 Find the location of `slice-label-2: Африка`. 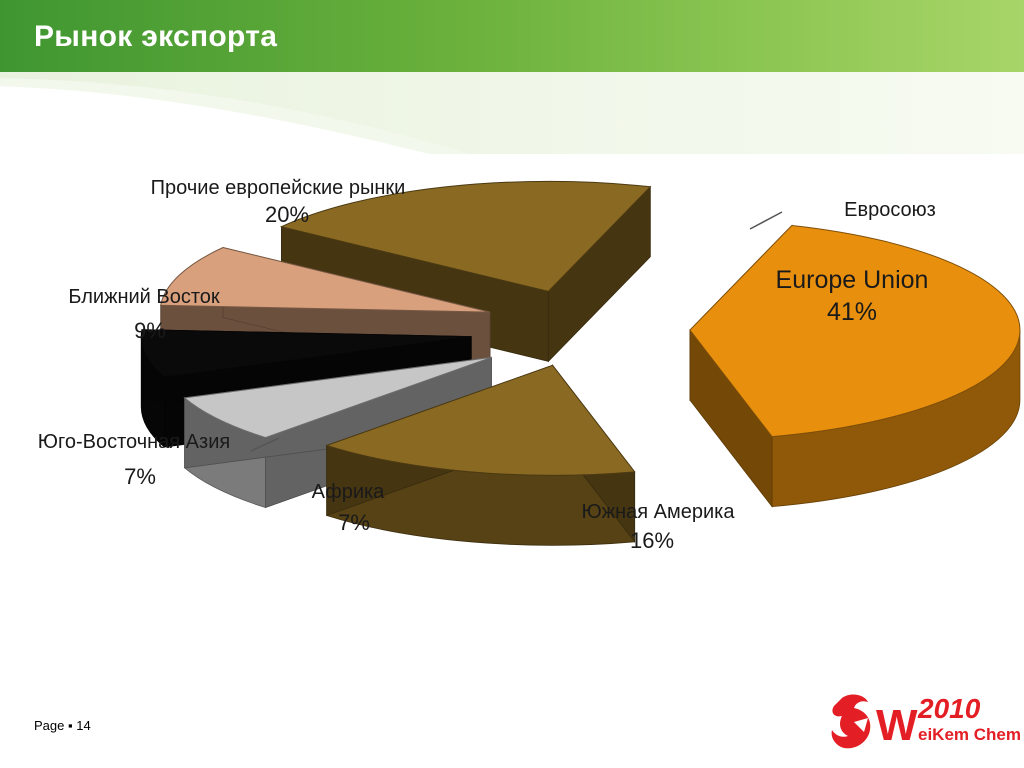

slice-label-2: Африка is located at coordinates (349, 492).